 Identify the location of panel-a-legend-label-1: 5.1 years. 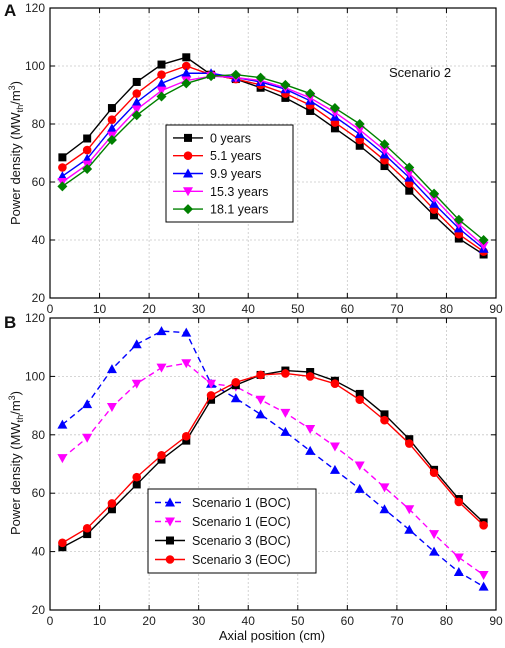
(235, 156).